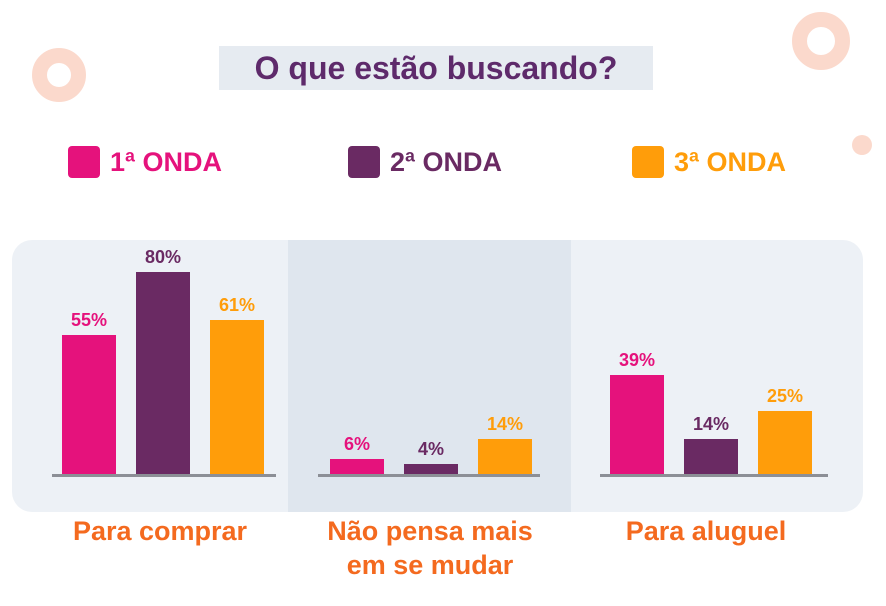  I want to click on data-label-nao-pensa-mudar-wave-2: 4%, so click(430, 448).